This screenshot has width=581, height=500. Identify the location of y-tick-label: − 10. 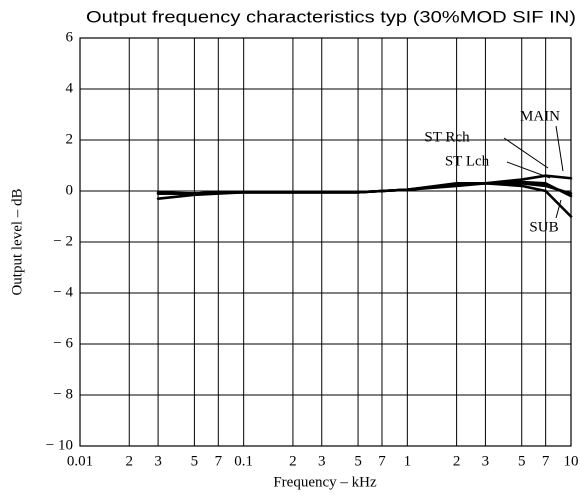
(59, 445).